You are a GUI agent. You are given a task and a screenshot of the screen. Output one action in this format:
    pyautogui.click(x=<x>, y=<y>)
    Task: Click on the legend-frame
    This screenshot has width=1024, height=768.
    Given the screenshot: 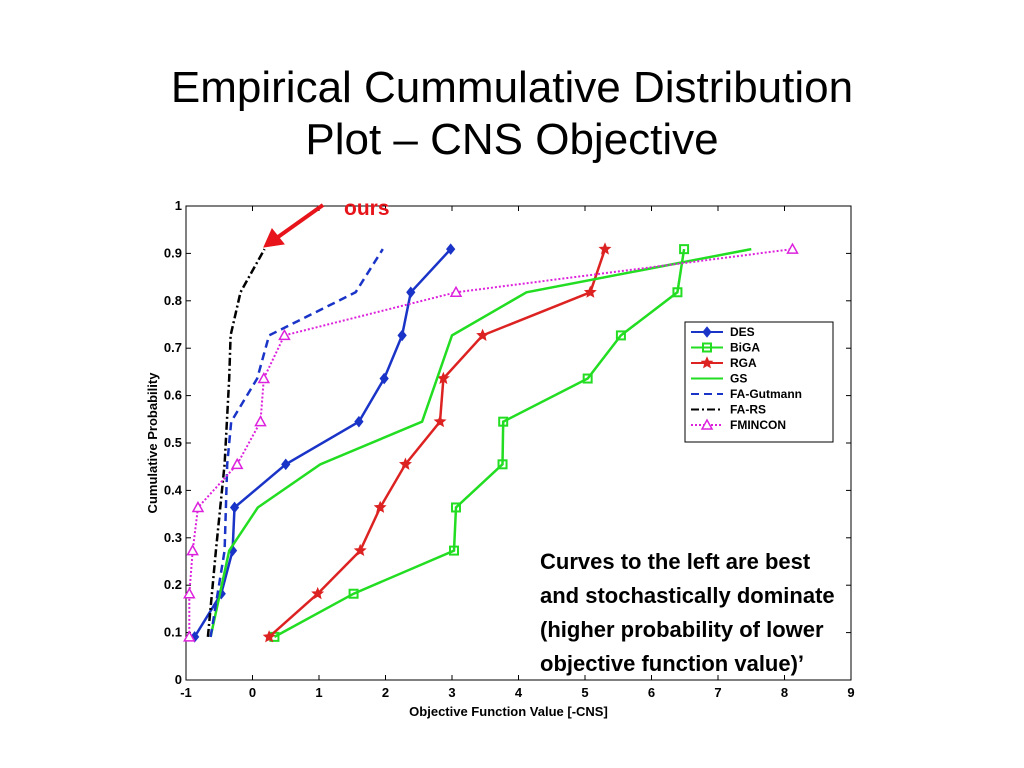 What is the action you would take?
    pyautogui.click(x=759, y=382)
    